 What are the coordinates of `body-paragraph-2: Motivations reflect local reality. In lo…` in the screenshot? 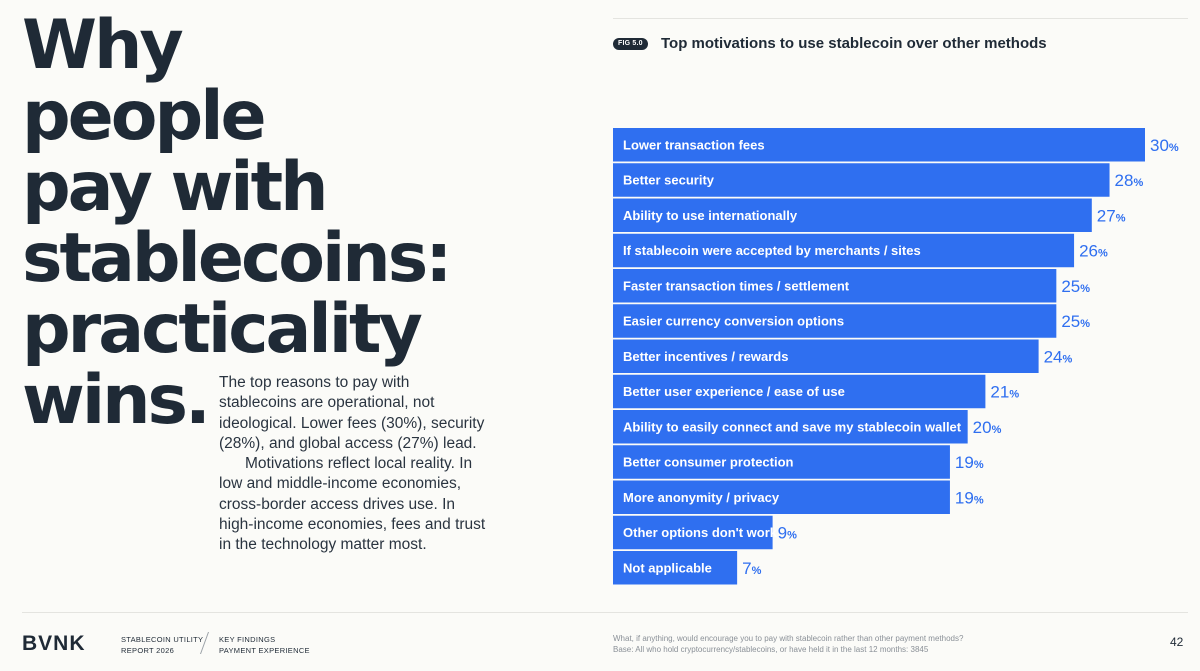 It's located at (352, 504).